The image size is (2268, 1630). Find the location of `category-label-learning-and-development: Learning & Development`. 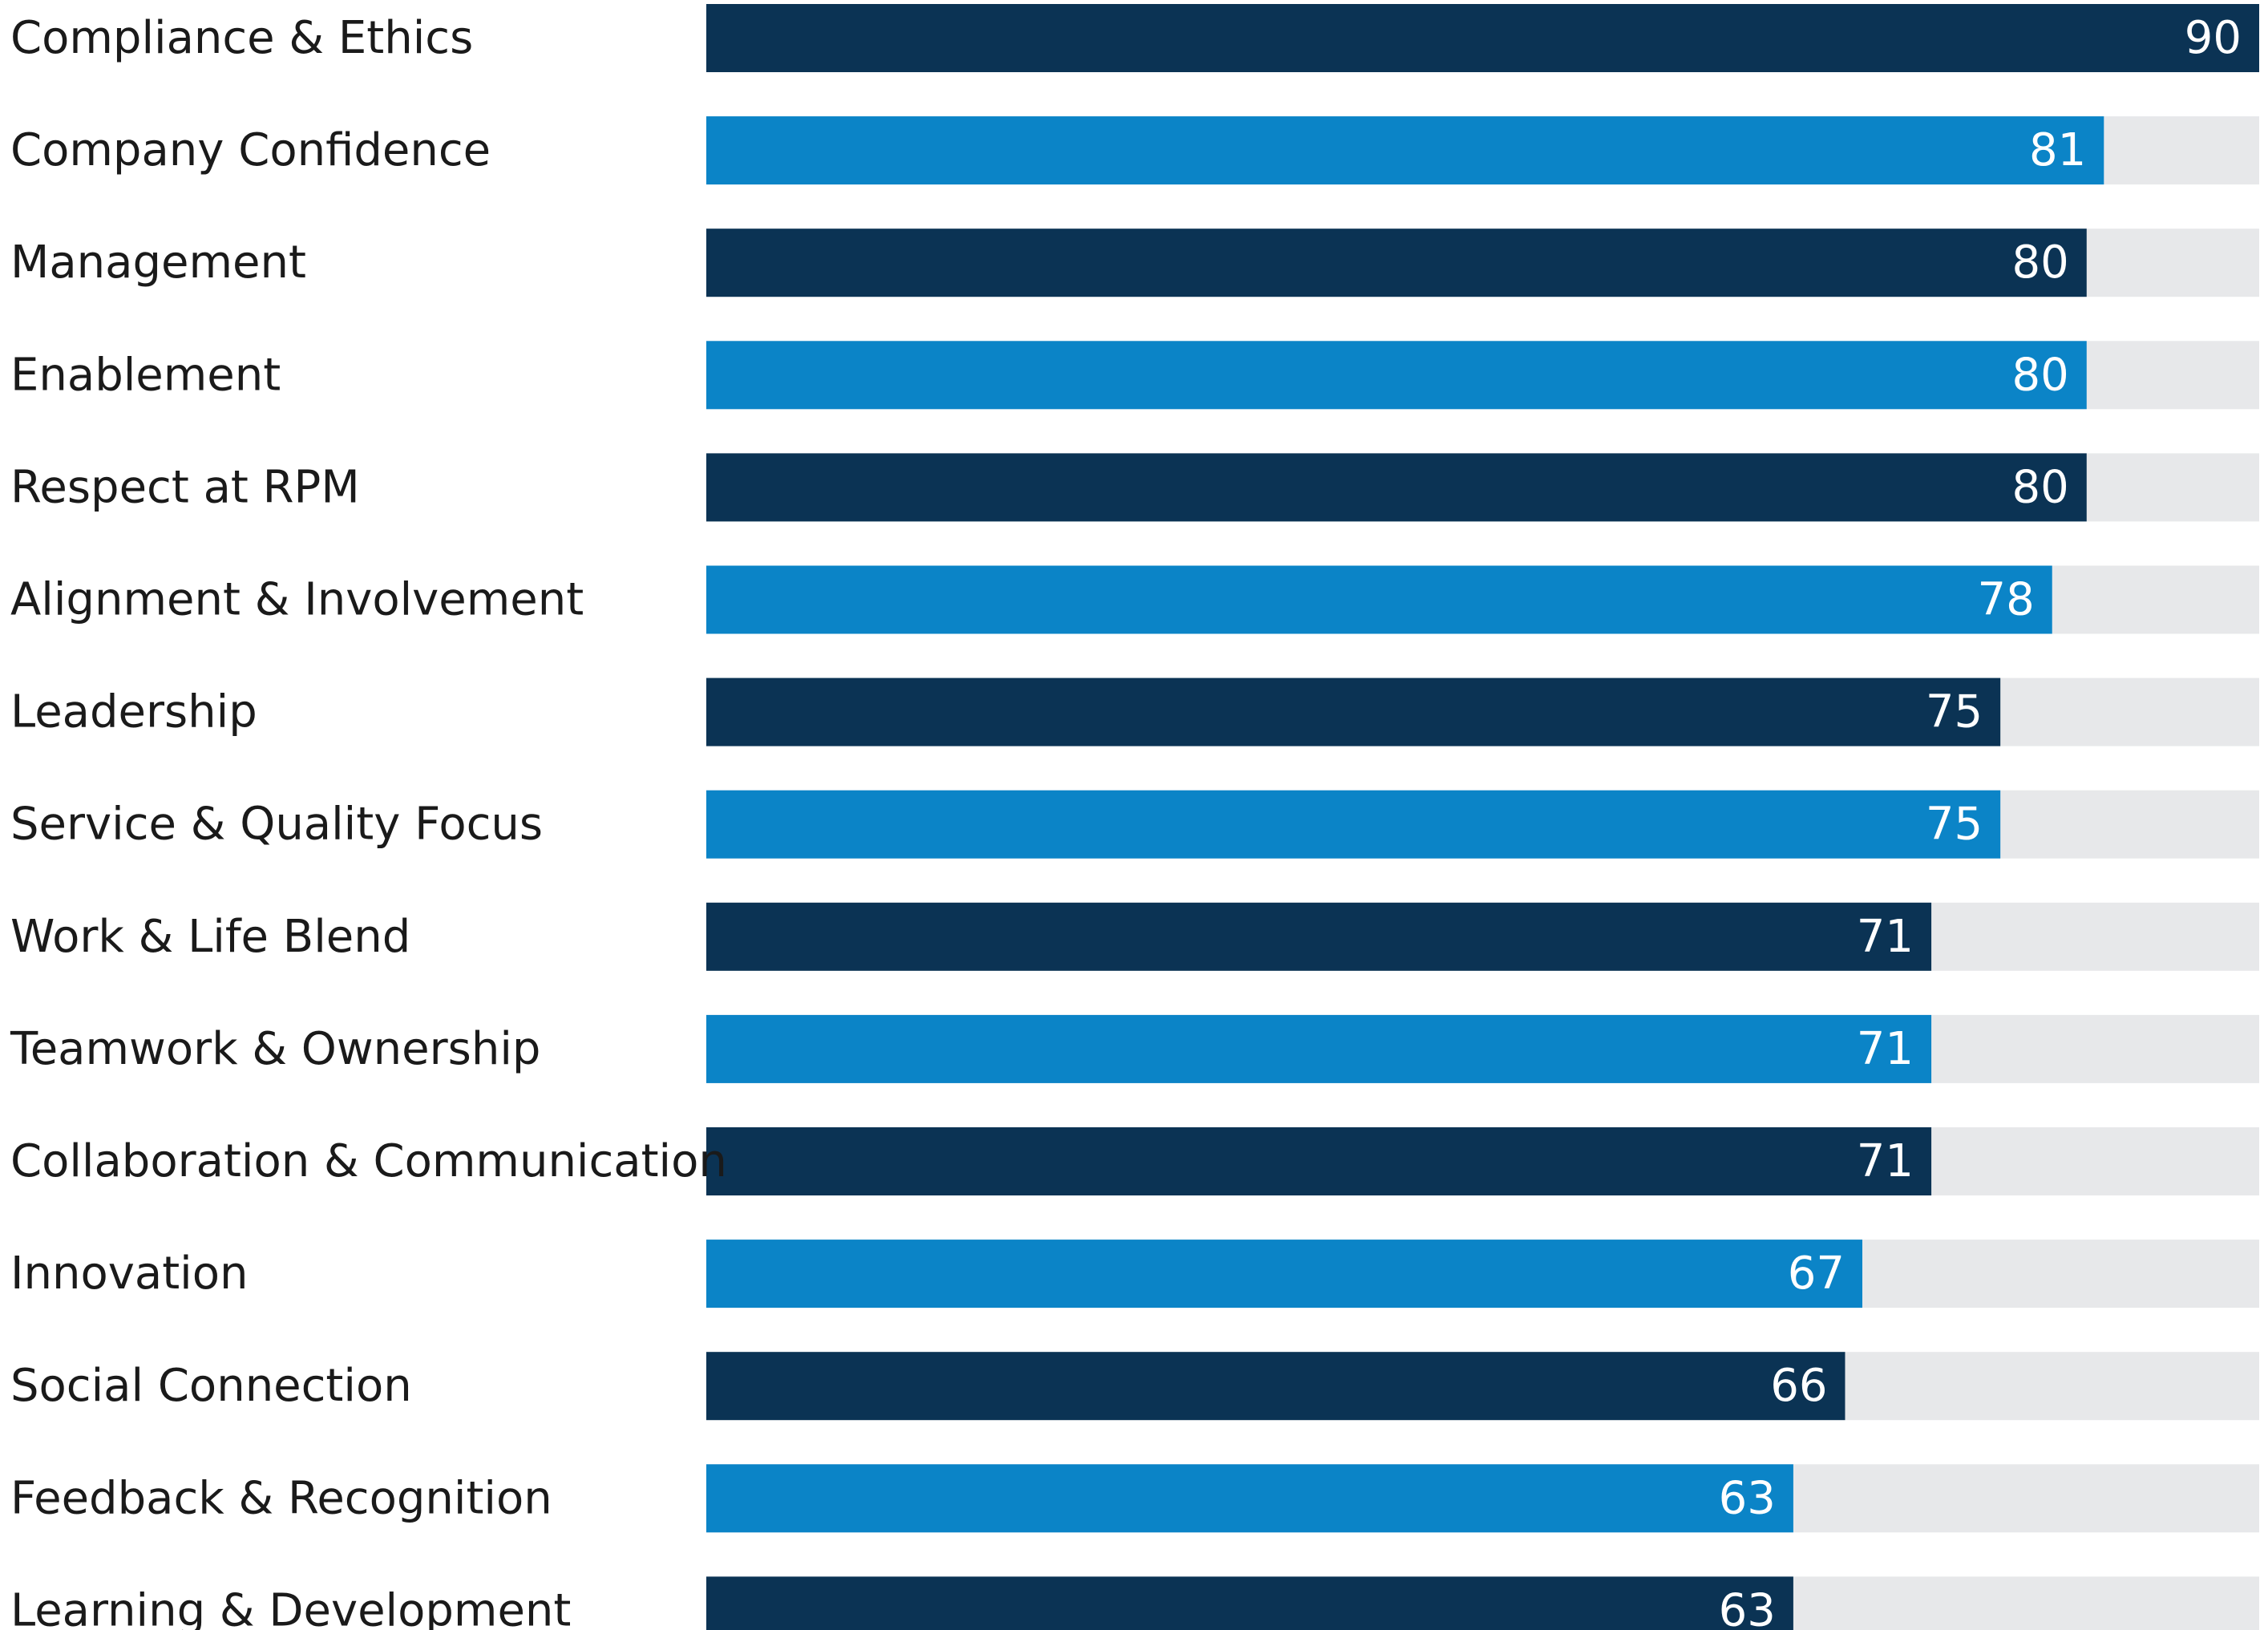

category-label-learning-and-development: Learning & Development is located at coordinates (290, 1607).